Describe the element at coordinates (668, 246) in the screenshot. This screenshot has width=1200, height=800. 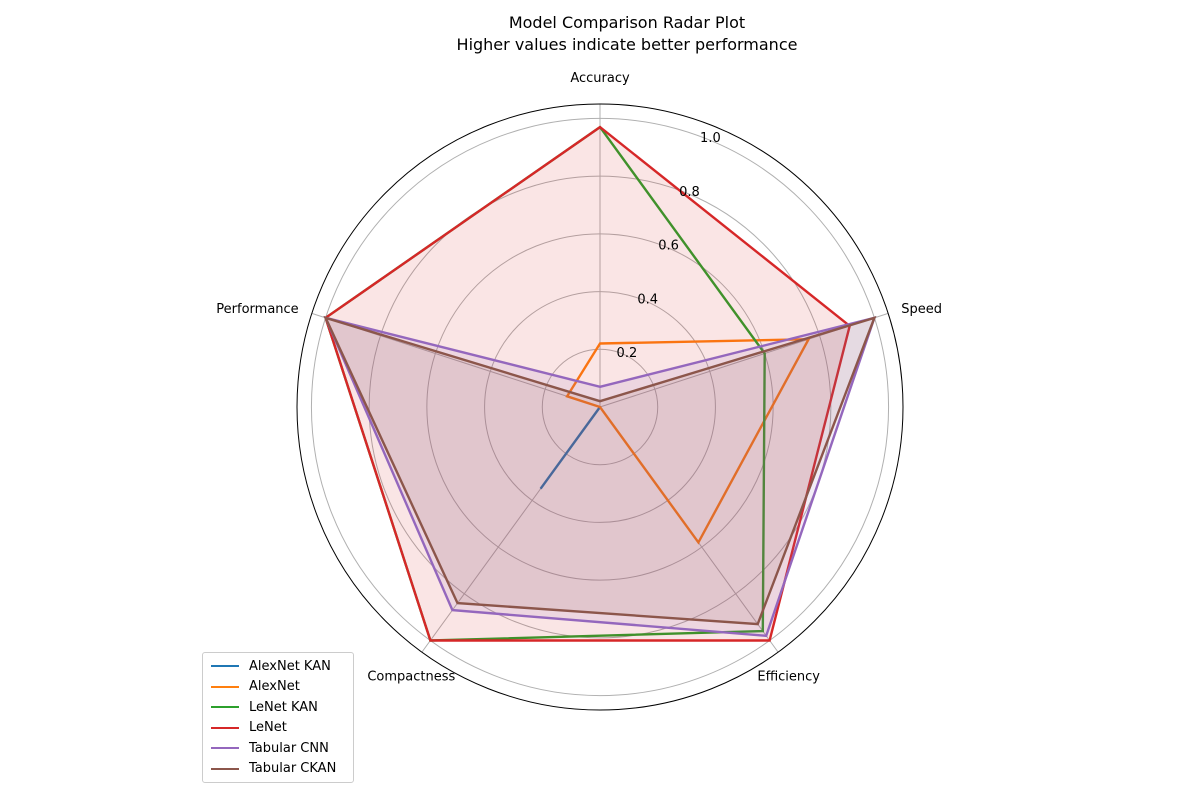
I see `r-tick-label-2: 0.6` at that location.